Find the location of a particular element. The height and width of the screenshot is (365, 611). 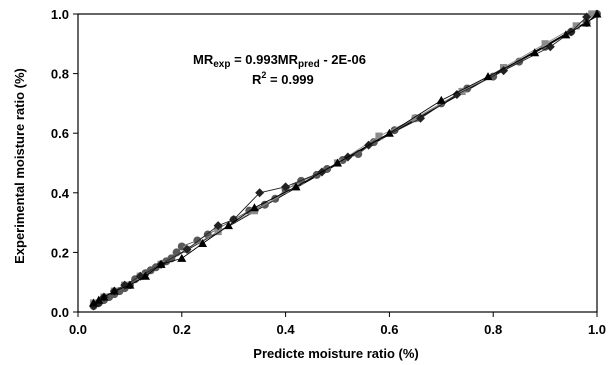

equation-annotation: MRexp = 0.993MRpred - 2E-06 is located at coordinates (279, 61).